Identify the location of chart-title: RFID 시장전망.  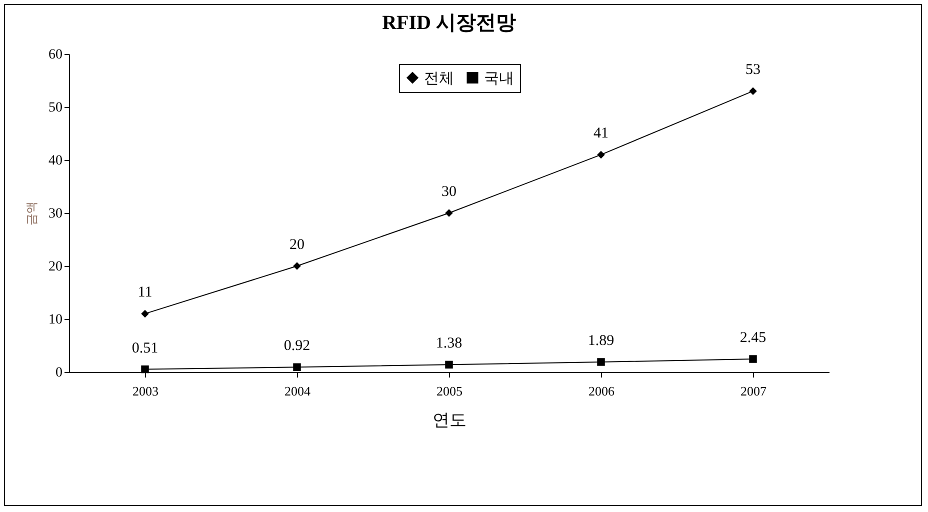
(449, 23).